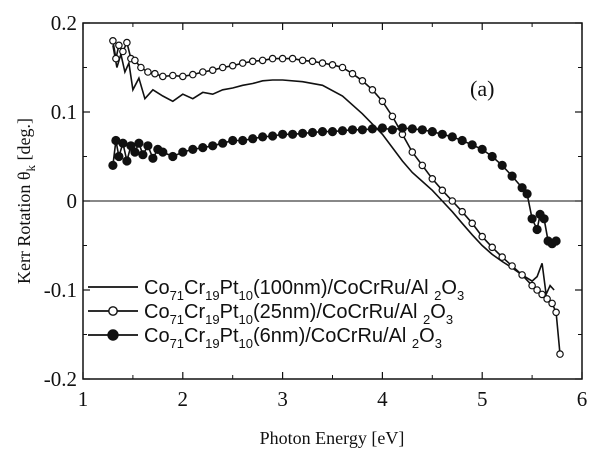  I want to click on x-tick-label: 3, so click(282, 399).